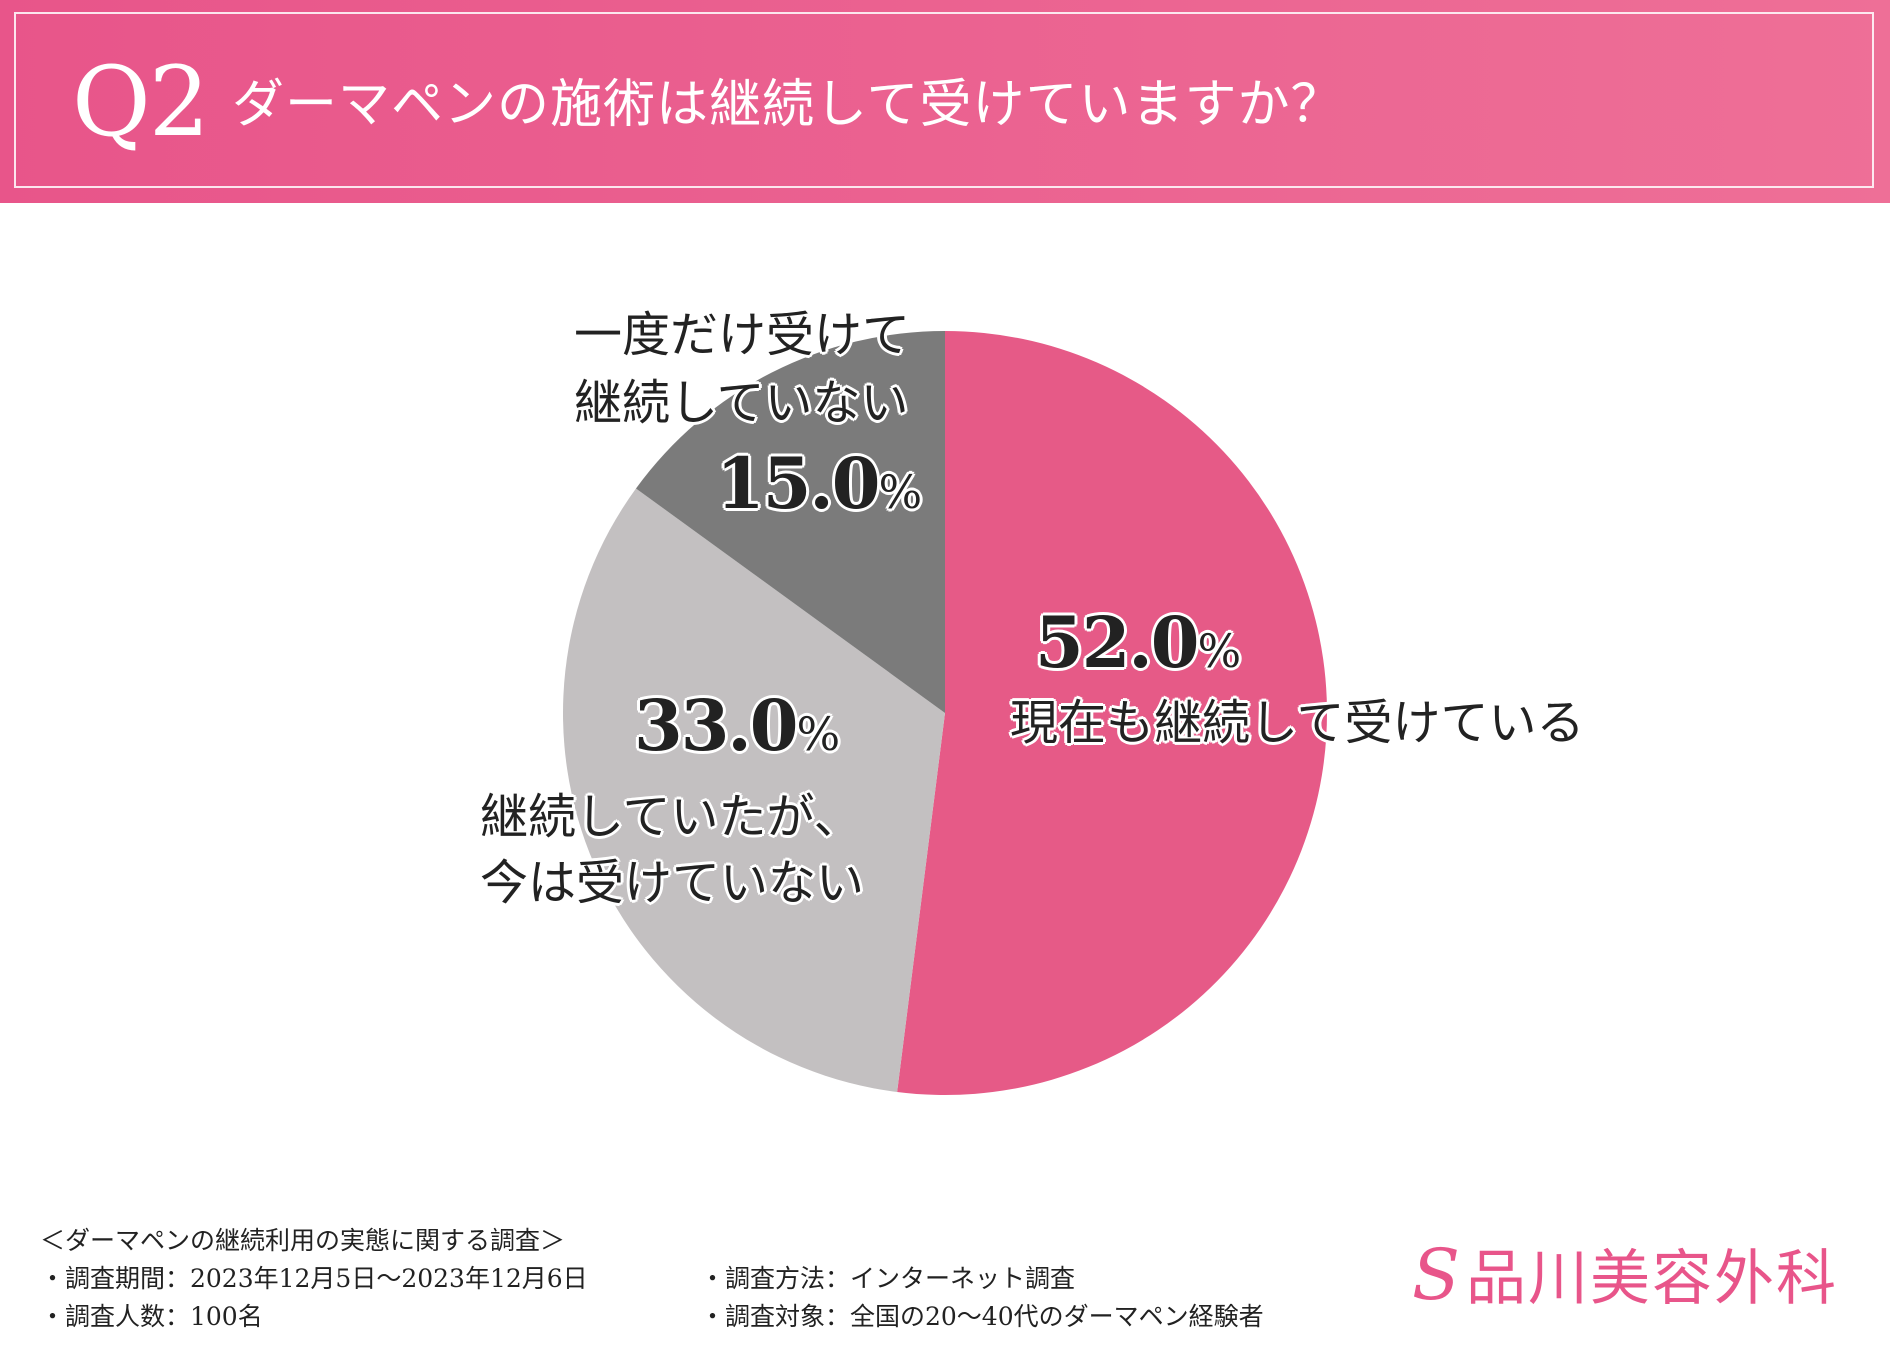 The width and height of the screenshot is (1890, 1350). I want to click on pie-slice-stopped-after-continuing, so click(754, 790).